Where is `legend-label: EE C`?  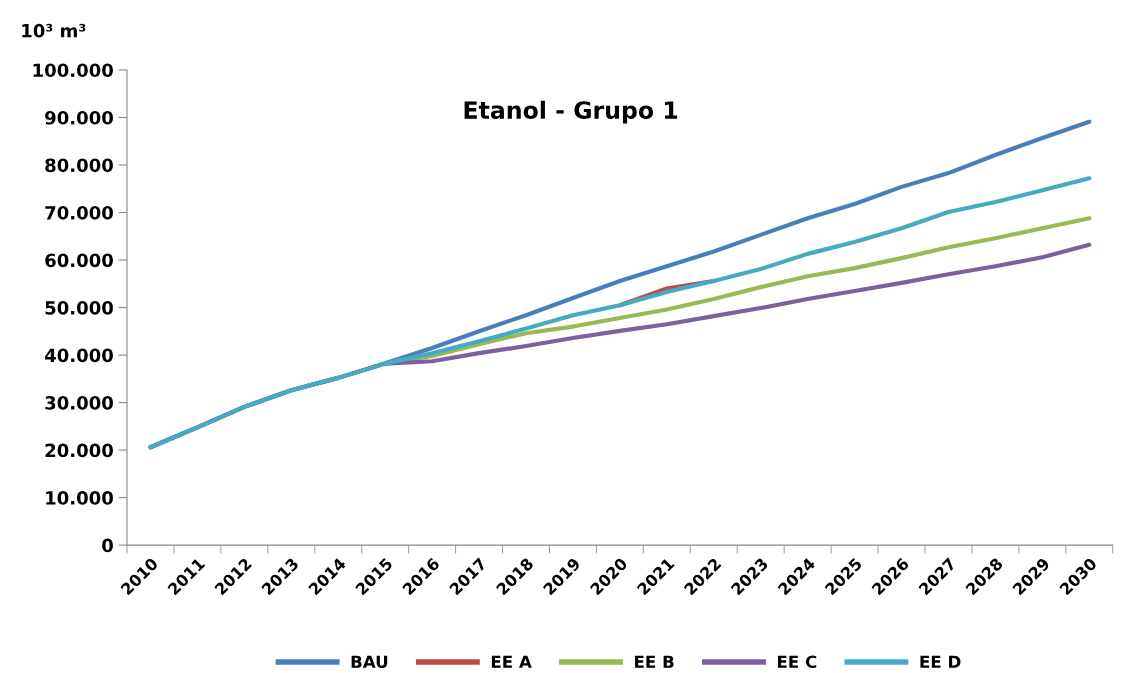
legend-label: EE C is located at coordinates (797, 662).